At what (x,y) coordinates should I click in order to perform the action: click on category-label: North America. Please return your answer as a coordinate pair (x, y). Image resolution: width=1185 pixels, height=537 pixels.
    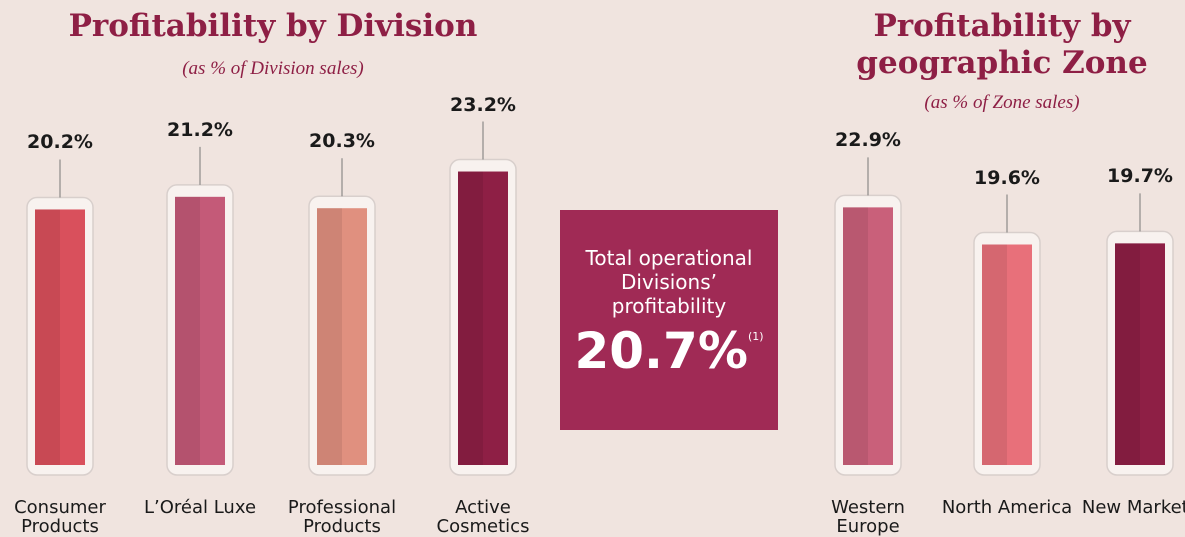
    Looking at the image, I should click on (1007, 507).